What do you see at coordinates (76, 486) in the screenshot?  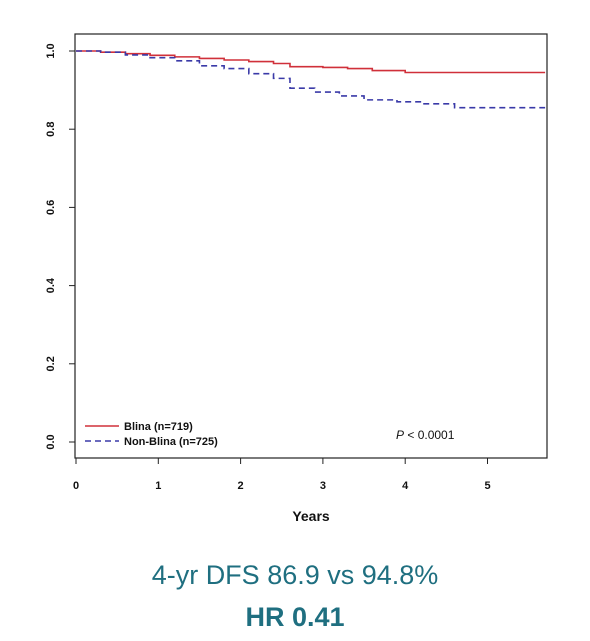 I see `x-tick-label: 0` at bounding box center [76, 486].